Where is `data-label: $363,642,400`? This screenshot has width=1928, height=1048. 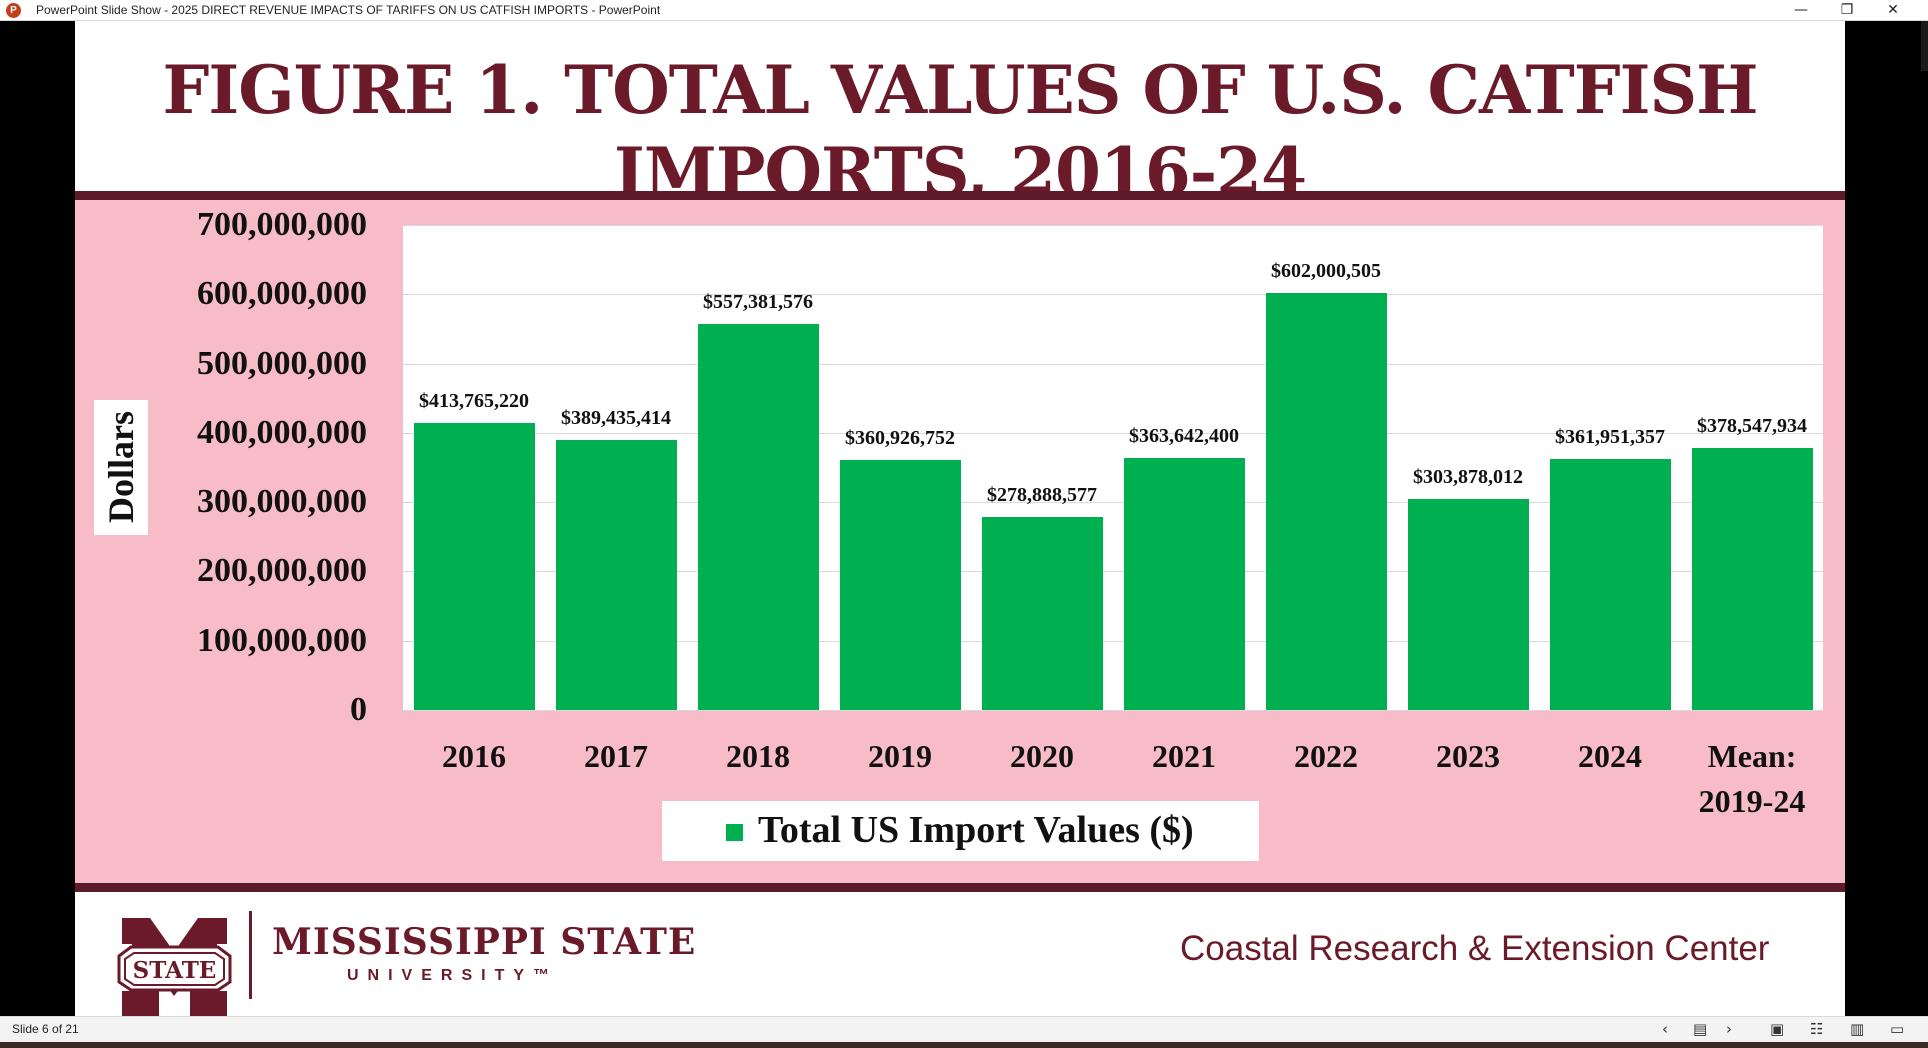
data-label: $363,642,400 is located at coordinates (1184, 436).